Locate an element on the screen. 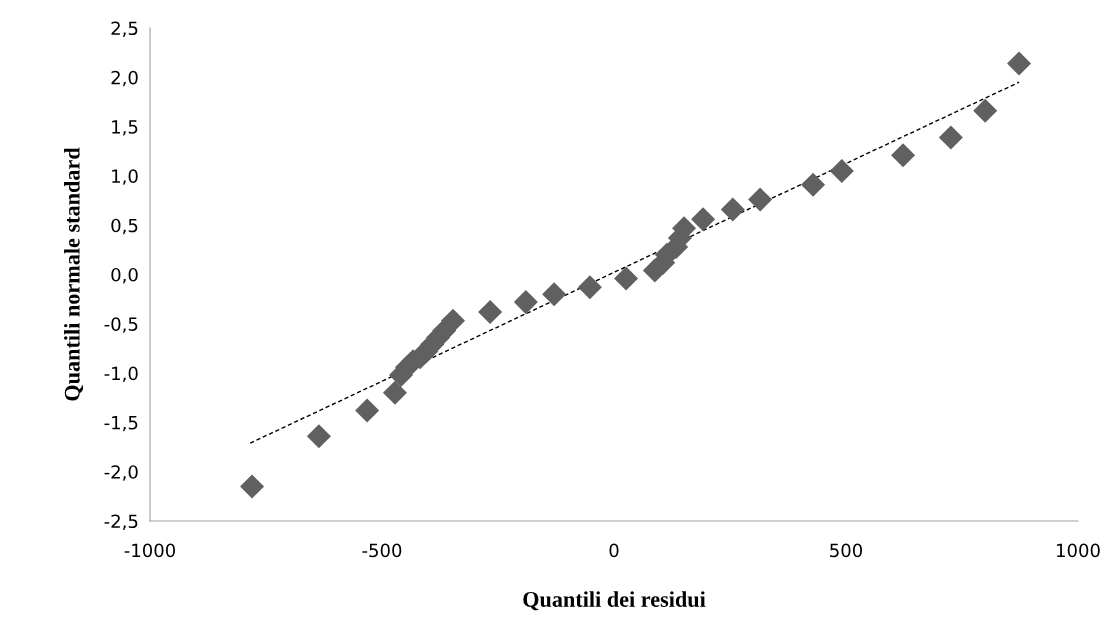 This screenshot has height=633, width=1118. x-tick-label: 1000 is located at coordinates (1078, 550).